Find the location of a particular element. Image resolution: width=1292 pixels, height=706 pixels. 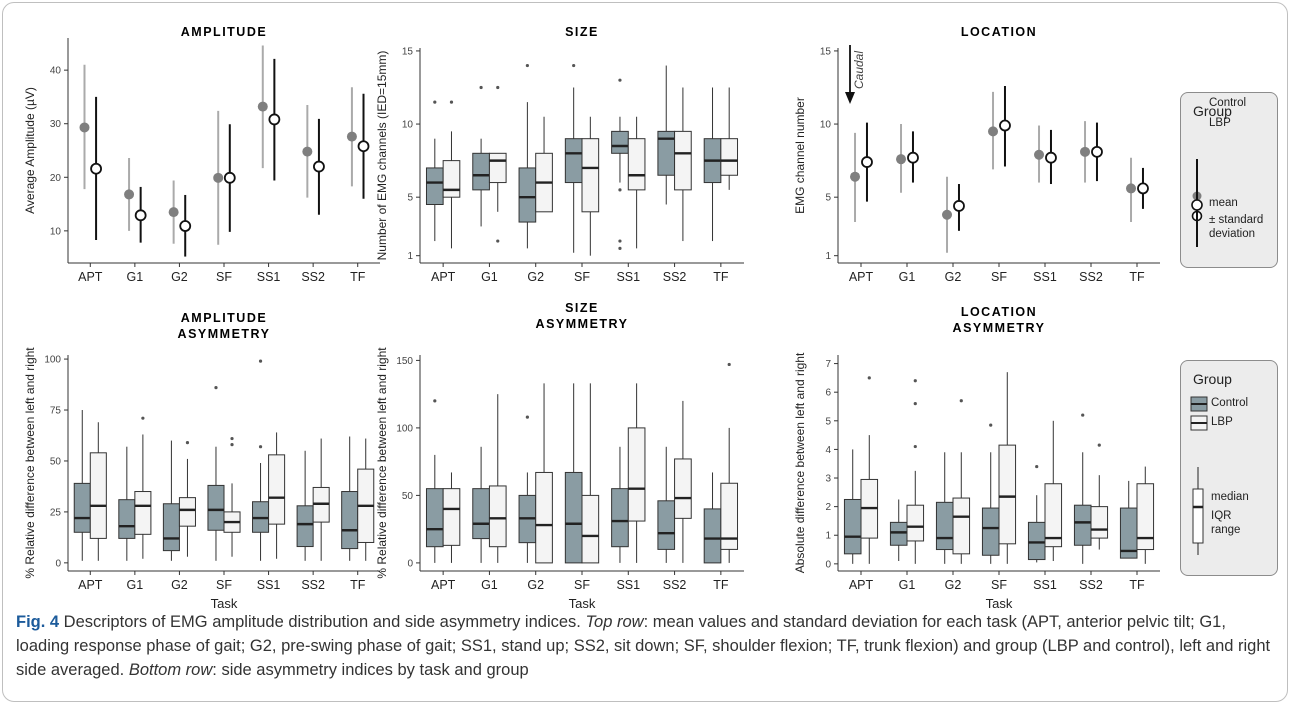

y-tick-label: 3 is located at coordinates (828, 479).